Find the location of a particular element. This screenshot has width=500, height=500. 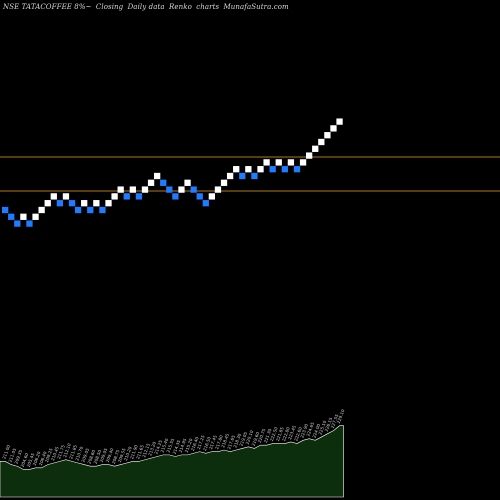

brand-label: MunafaSutra.com is located at coordinates (256, 7).